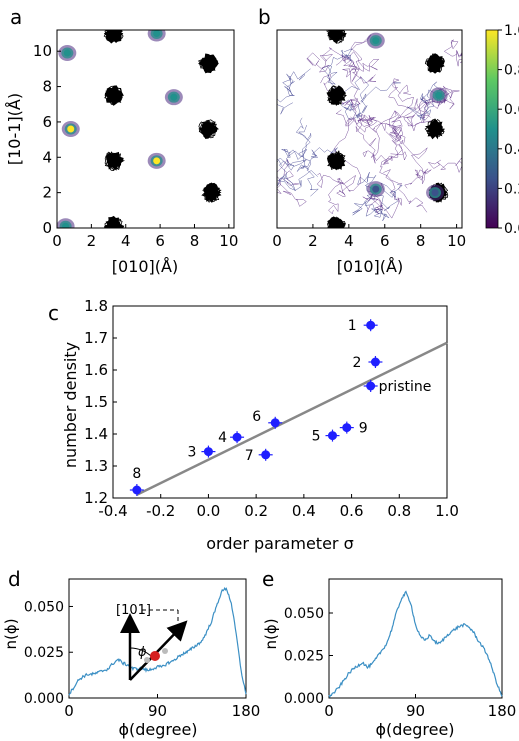  What do you see at coordinates (316, 437) in the screenshot?
I see `point-label: 5` at bounding box center [316, 437].